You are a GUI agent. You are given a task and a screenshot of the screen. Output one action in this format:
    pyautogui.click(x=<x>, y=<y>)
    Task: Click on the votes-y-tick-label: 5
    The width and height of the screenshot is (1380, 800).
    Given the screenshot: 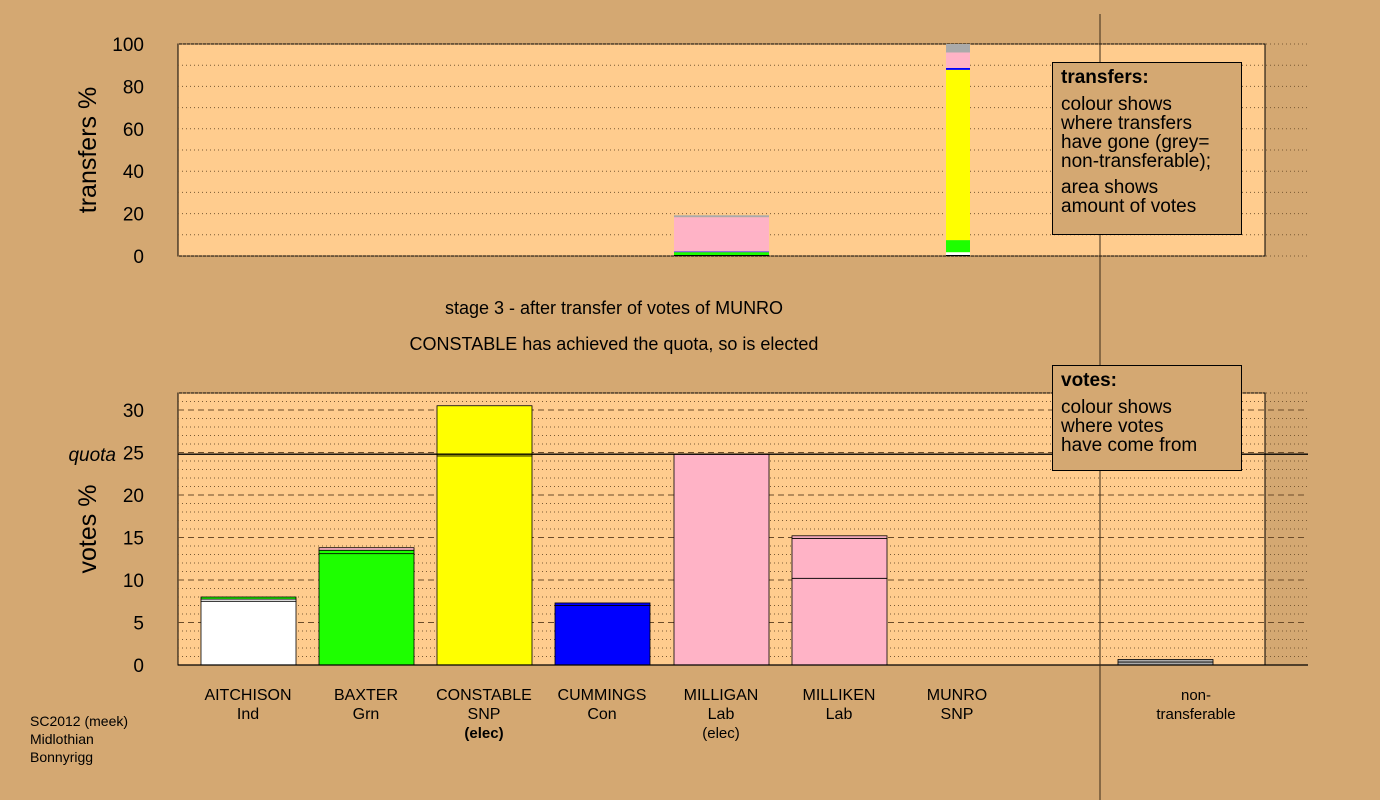 What is the action you would take?
    pyautogui.click(x=138, y=624)
    